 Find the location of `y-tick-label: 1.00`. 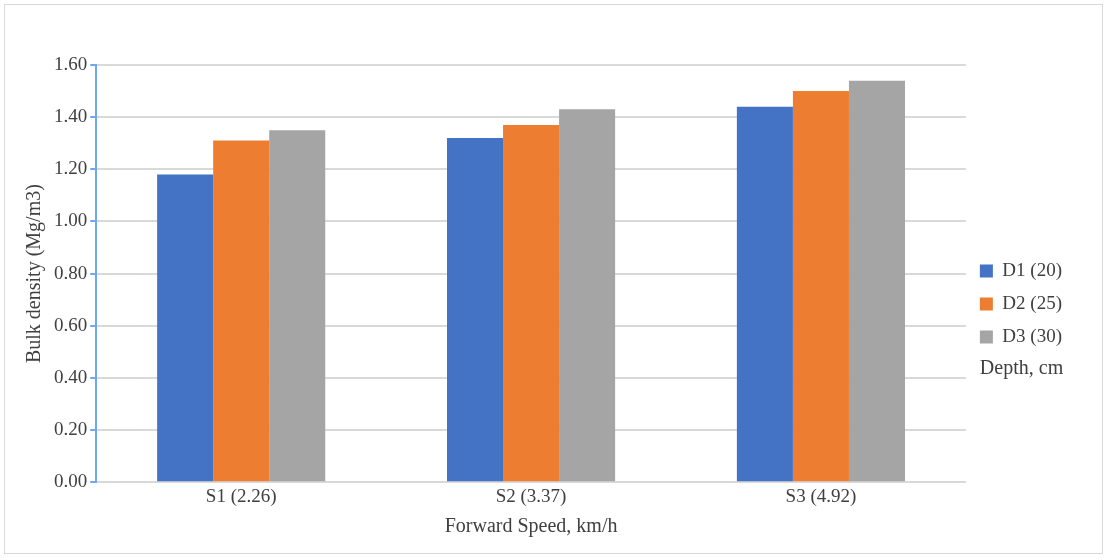

y-tick-label: 1.00 is located at coordinates (71, 220).